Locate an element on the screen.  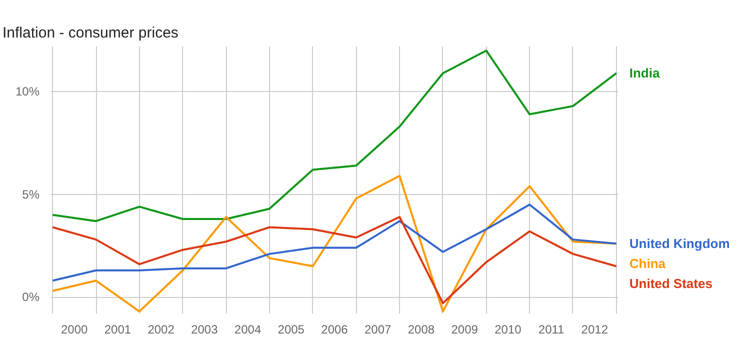
x-tick-label: 2003 is located at coordinates (204, 329).